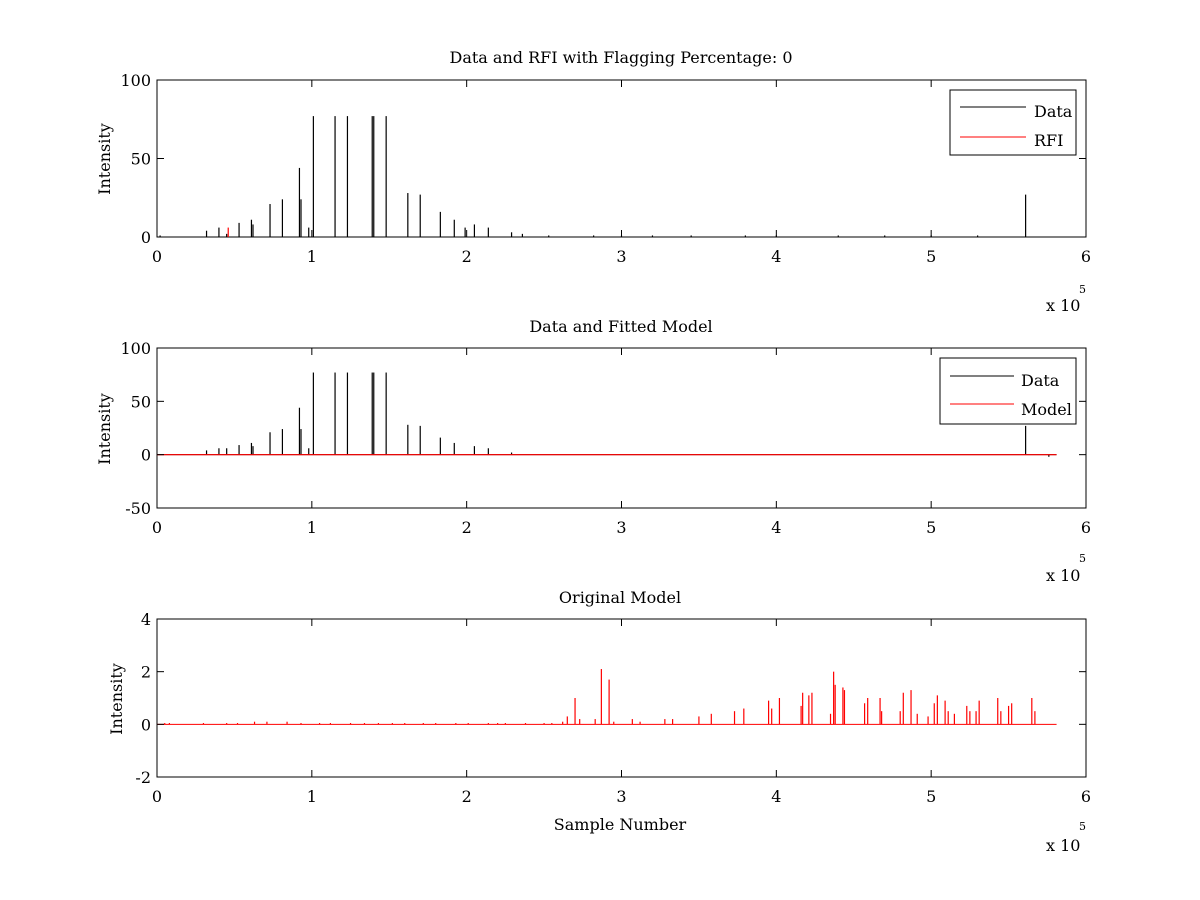 Image resolution: width=1200 pixels, height=900 pixels. I want to click on y-tick-label: -2, so click(143, 777).